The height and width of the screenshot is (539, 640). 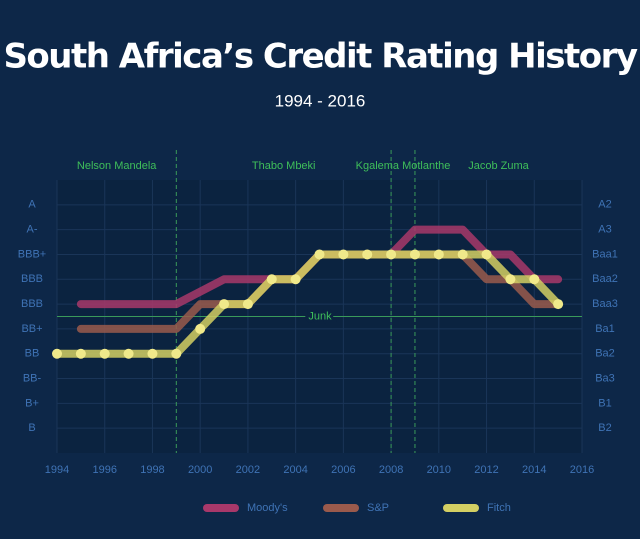 What do you see at coordinates (32, 403) in the screenshot?
I see `y-tick-label: B+` at bounding box center [32, 403].